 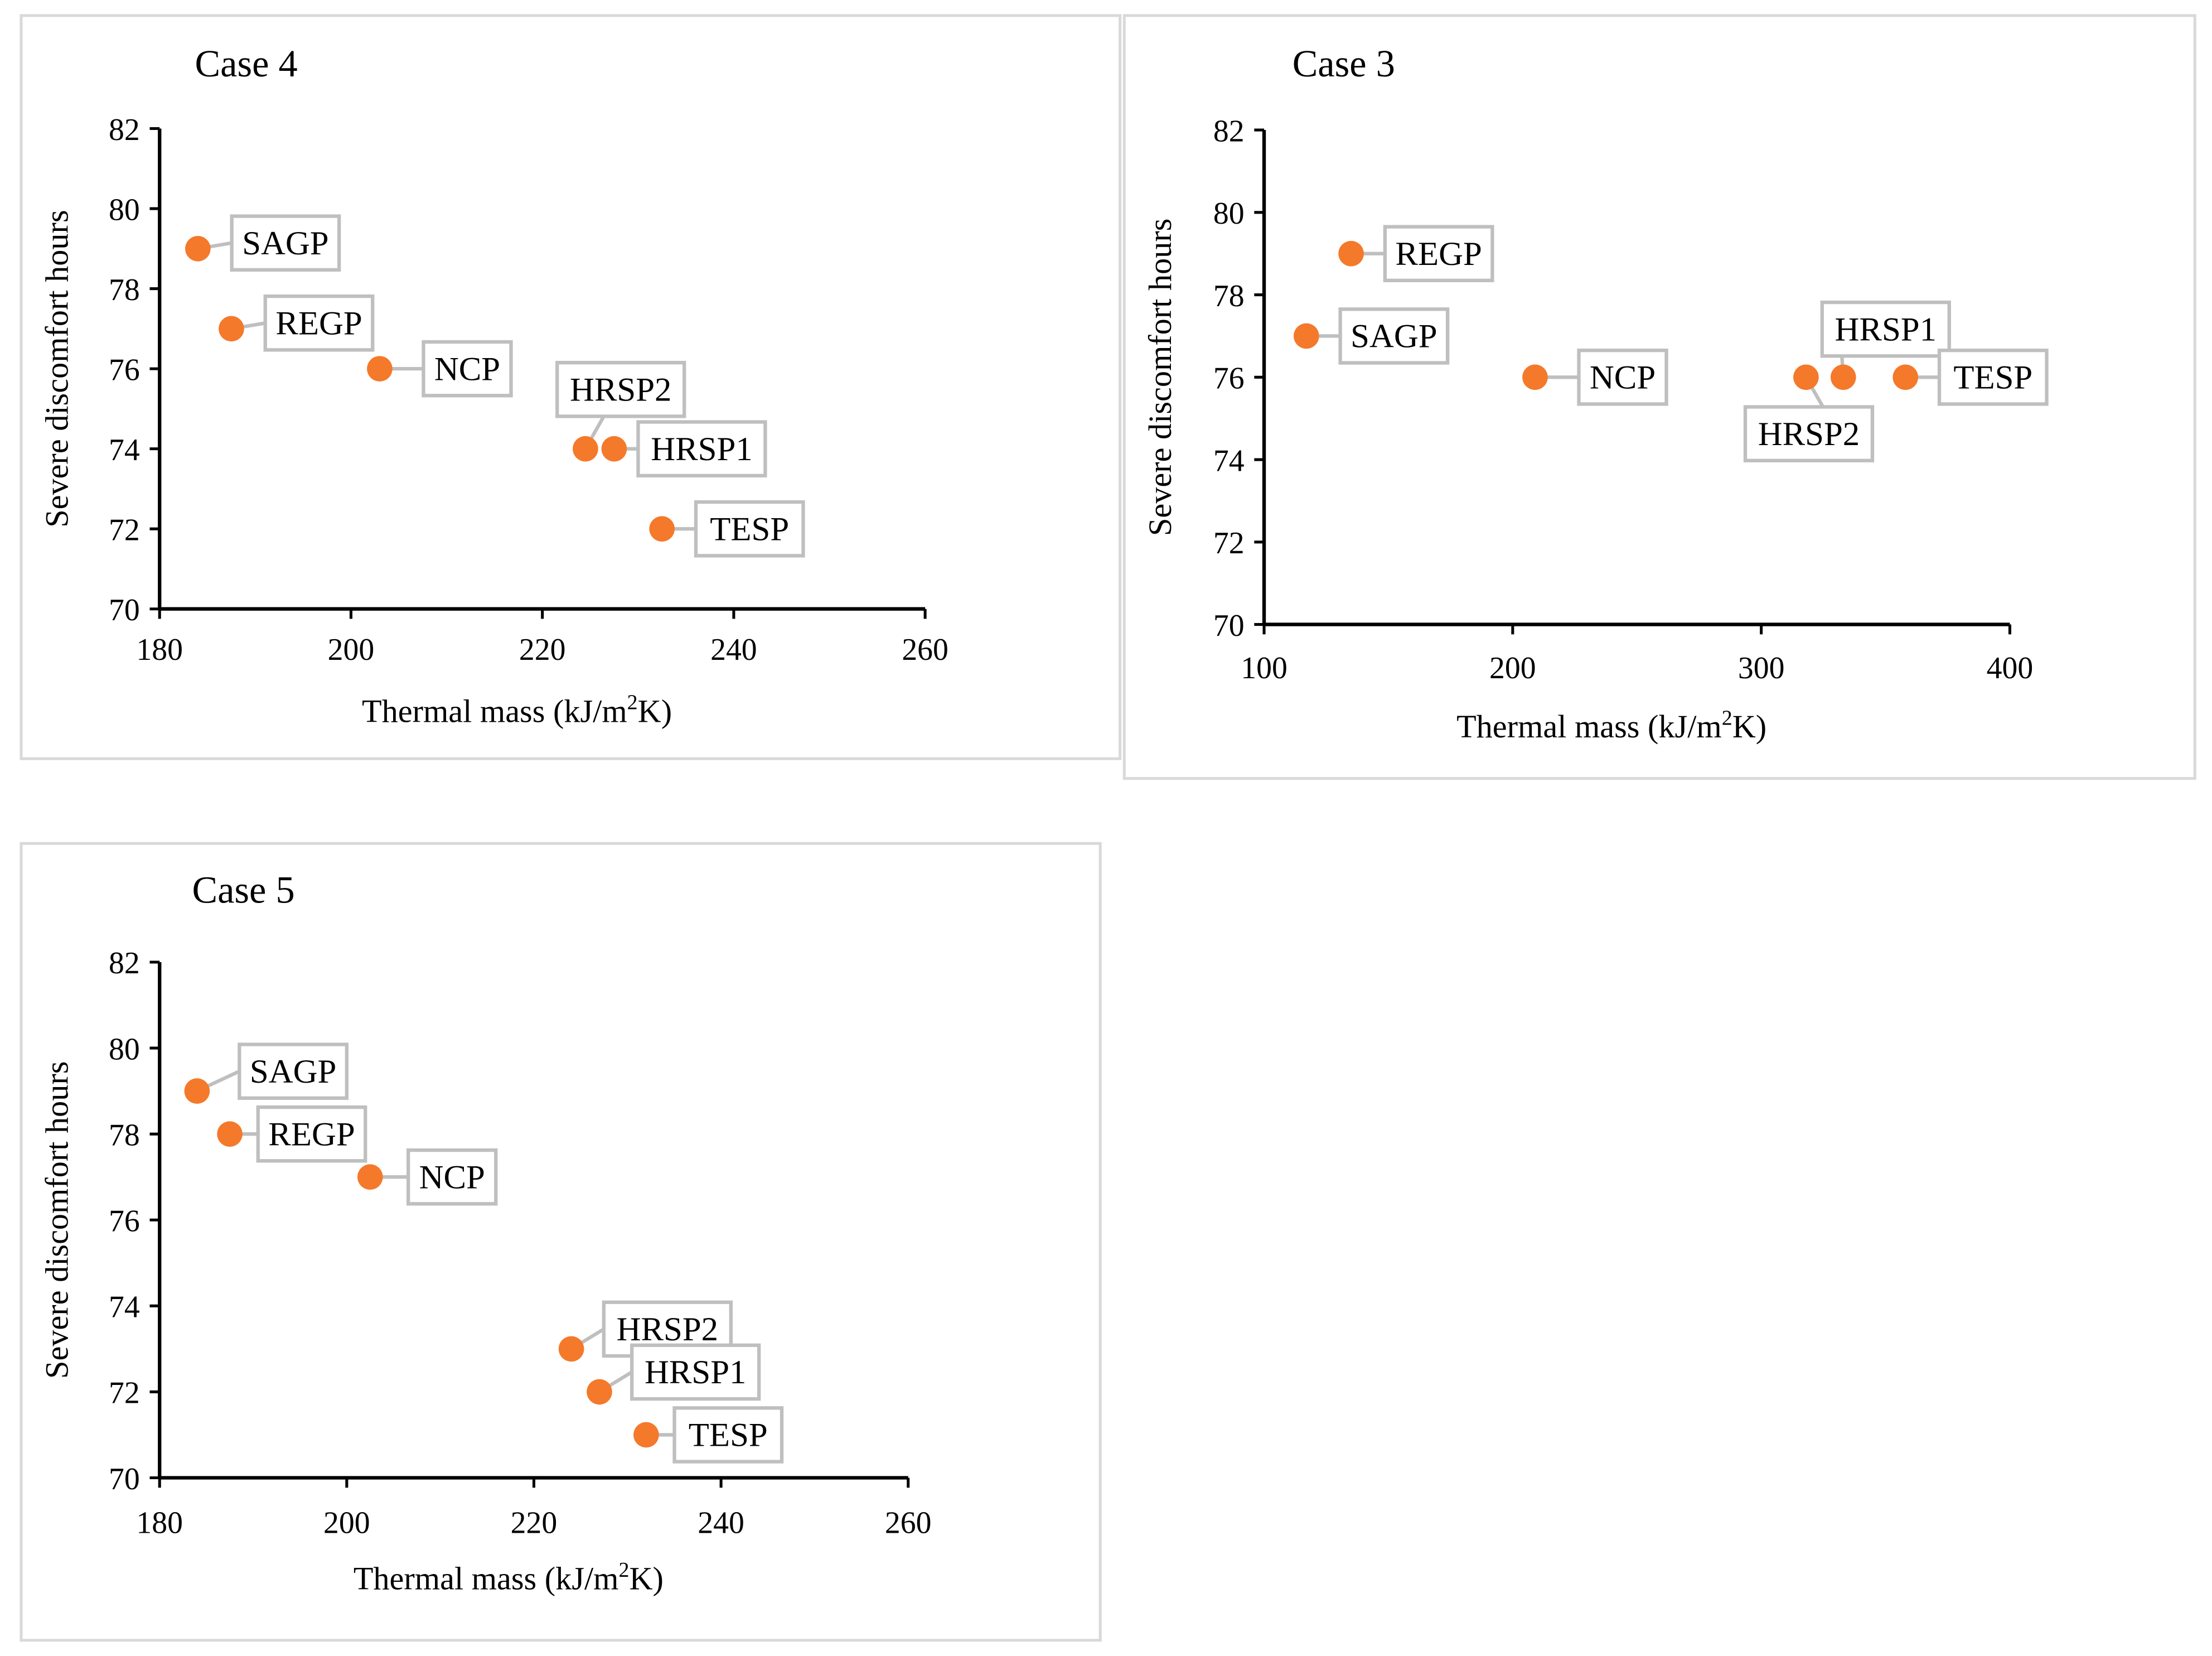 What do you see at coordinates (243, 890) in the screenshot?
I see `chart-title: Case 5` at bounding box center [243, 890].